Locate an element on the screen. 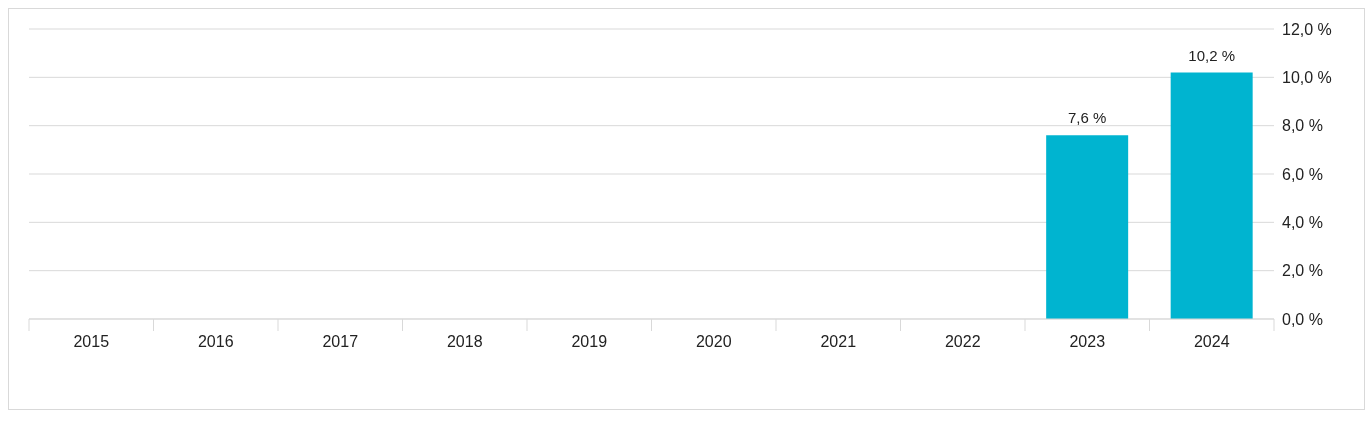 The image size is (1371, 421). y-tick-label: 6,0 % is located at coordinates (1302, 174).